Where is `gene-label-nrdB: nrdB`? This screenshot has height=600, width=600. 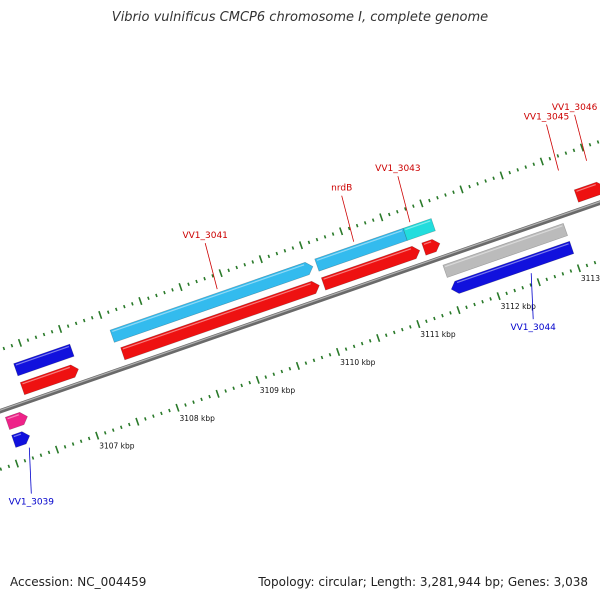
gene-label-nrdB: nrdB is located at coordinates (343, 213).